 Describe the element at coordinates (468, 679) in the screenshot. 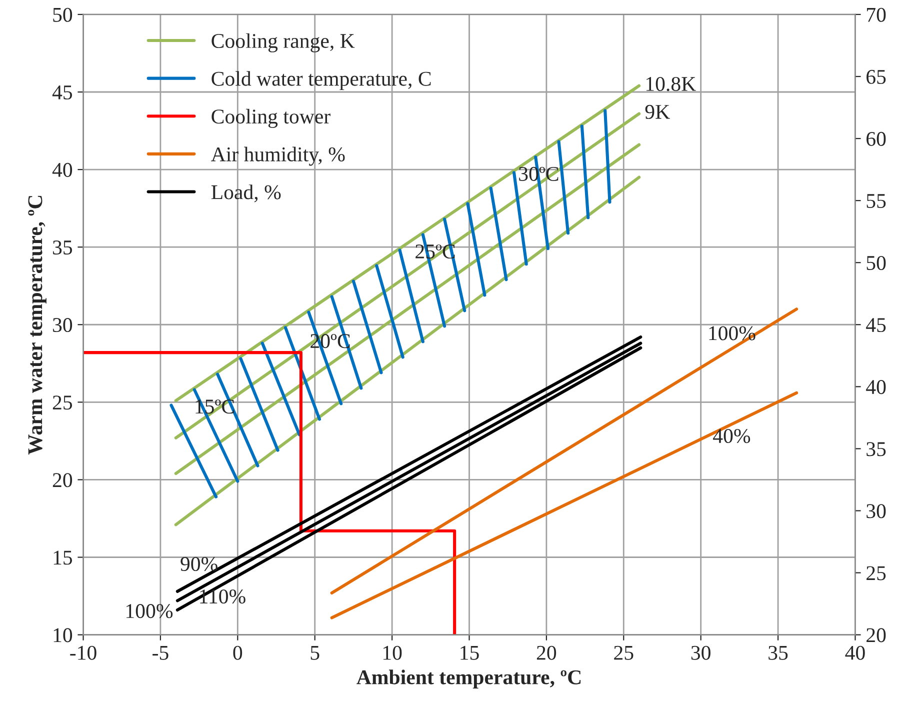

I see `x-axis-title: Ambient temperature, ºC` at that location.